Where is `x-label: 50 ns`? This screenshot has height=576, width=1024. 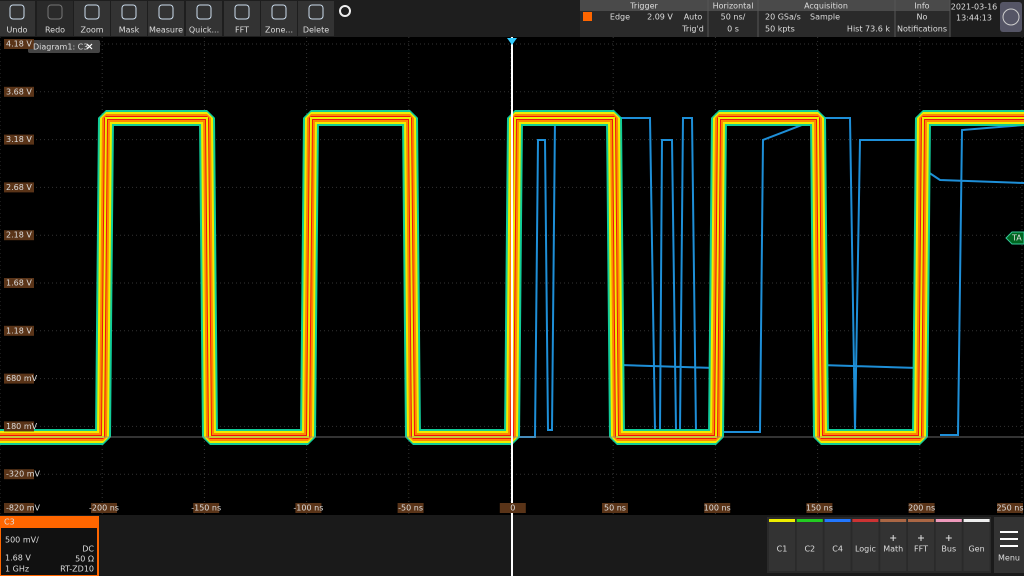
x-label: 50 ns is located at coordinates (615, 508).